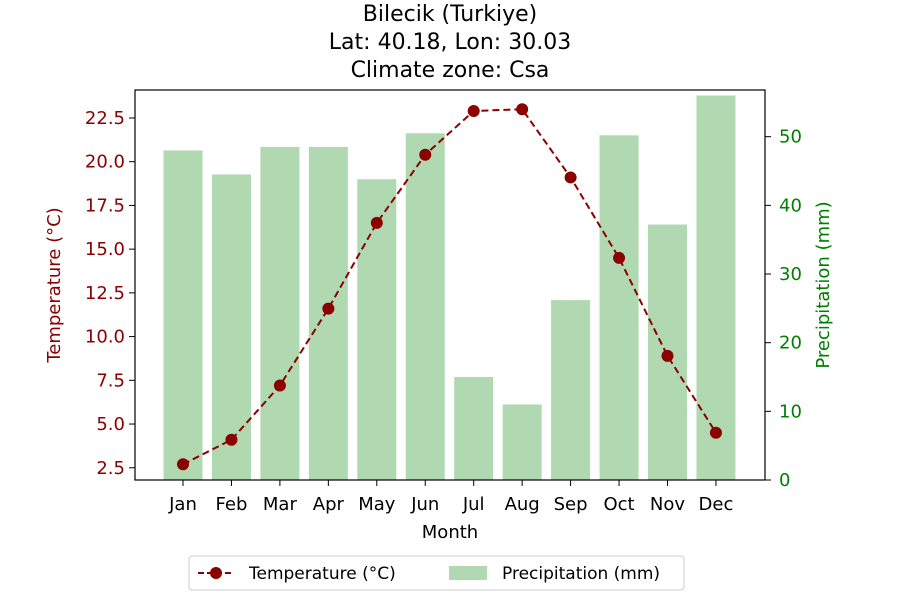 The width and height of the screenshot is (900, 600). I want to click on title-line-2: Lat: 40.18, Lon: 30.03, so click(450, 42).